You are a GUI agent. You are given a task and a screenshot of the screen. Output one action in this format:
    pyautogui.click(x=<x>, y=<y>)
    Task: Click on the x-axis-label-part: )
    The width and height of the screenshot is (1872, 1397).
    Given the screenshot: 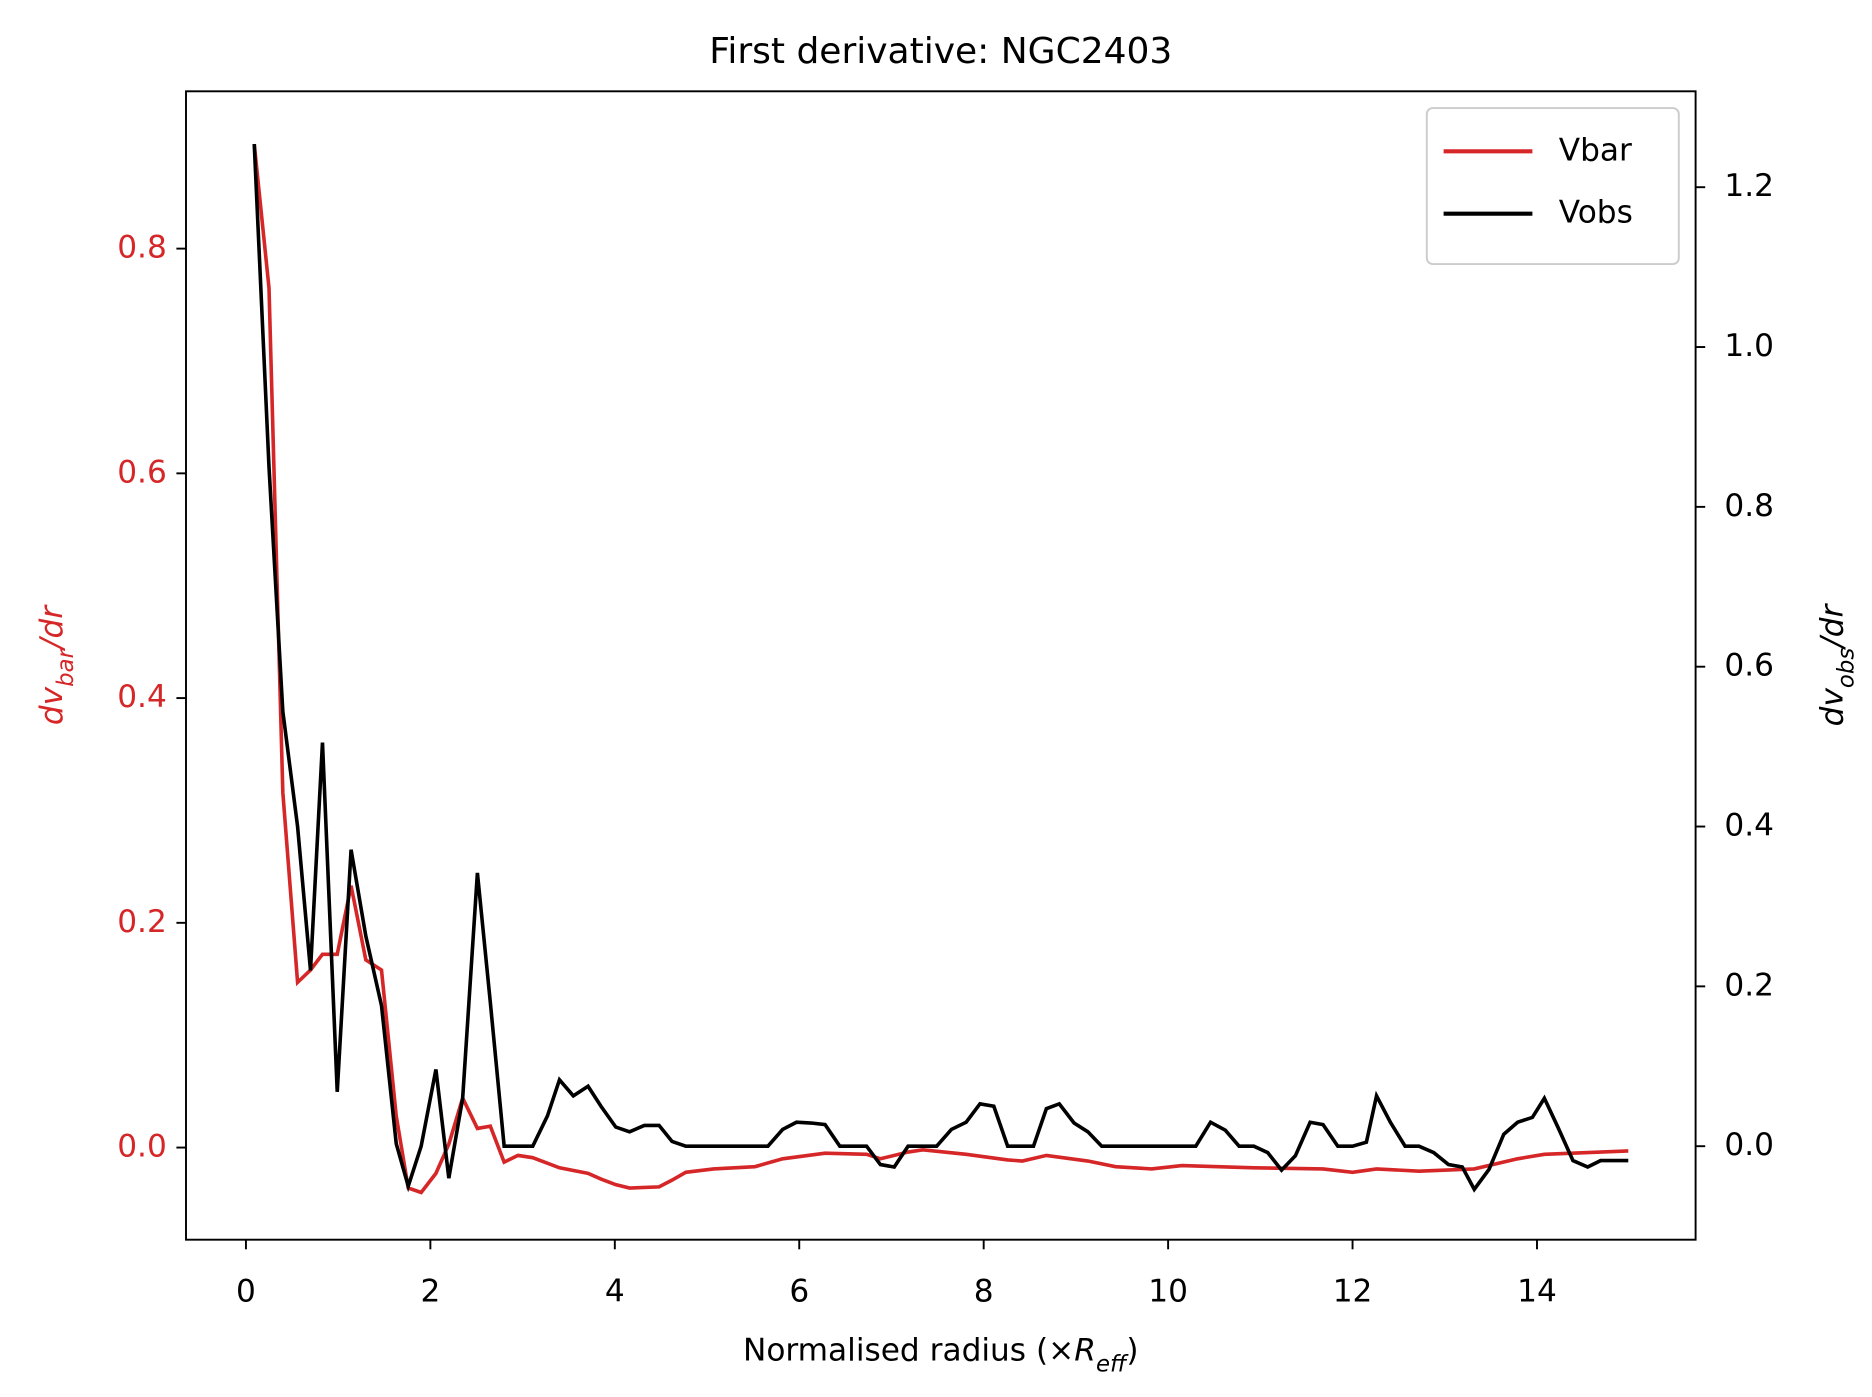 What is the action you would take?
    pyautogui.click(x=1132, y=1350)
    